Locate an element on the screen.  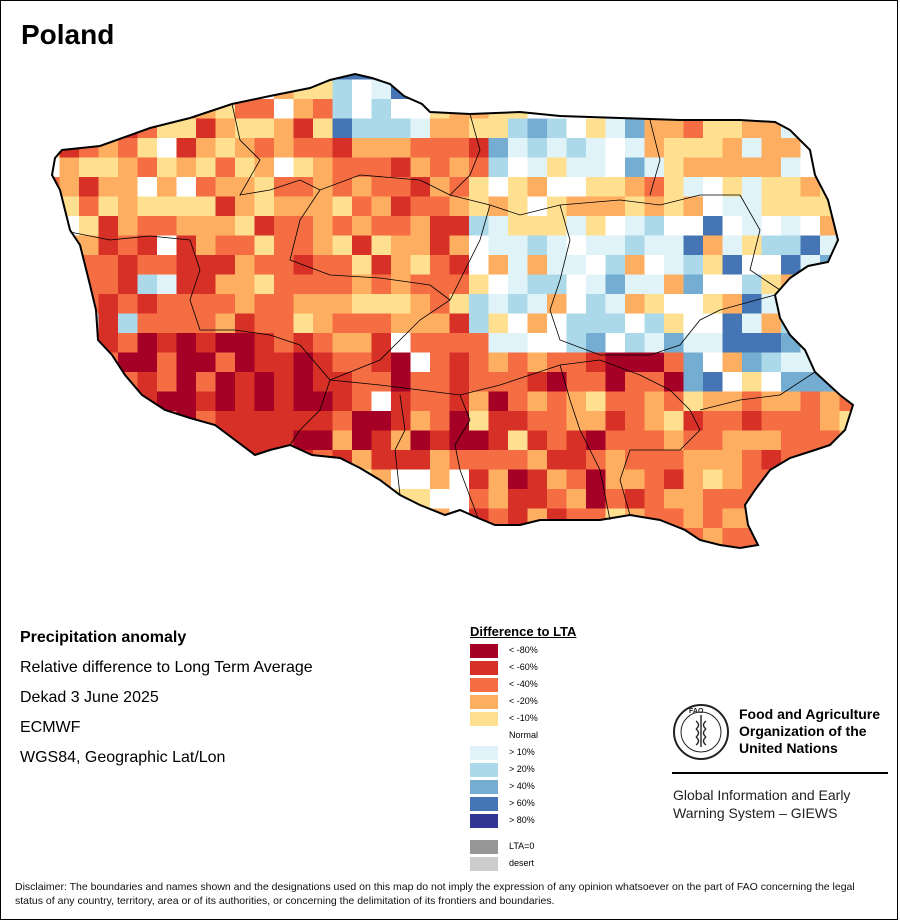
legend-swatch is located at coordinates (484, 651).